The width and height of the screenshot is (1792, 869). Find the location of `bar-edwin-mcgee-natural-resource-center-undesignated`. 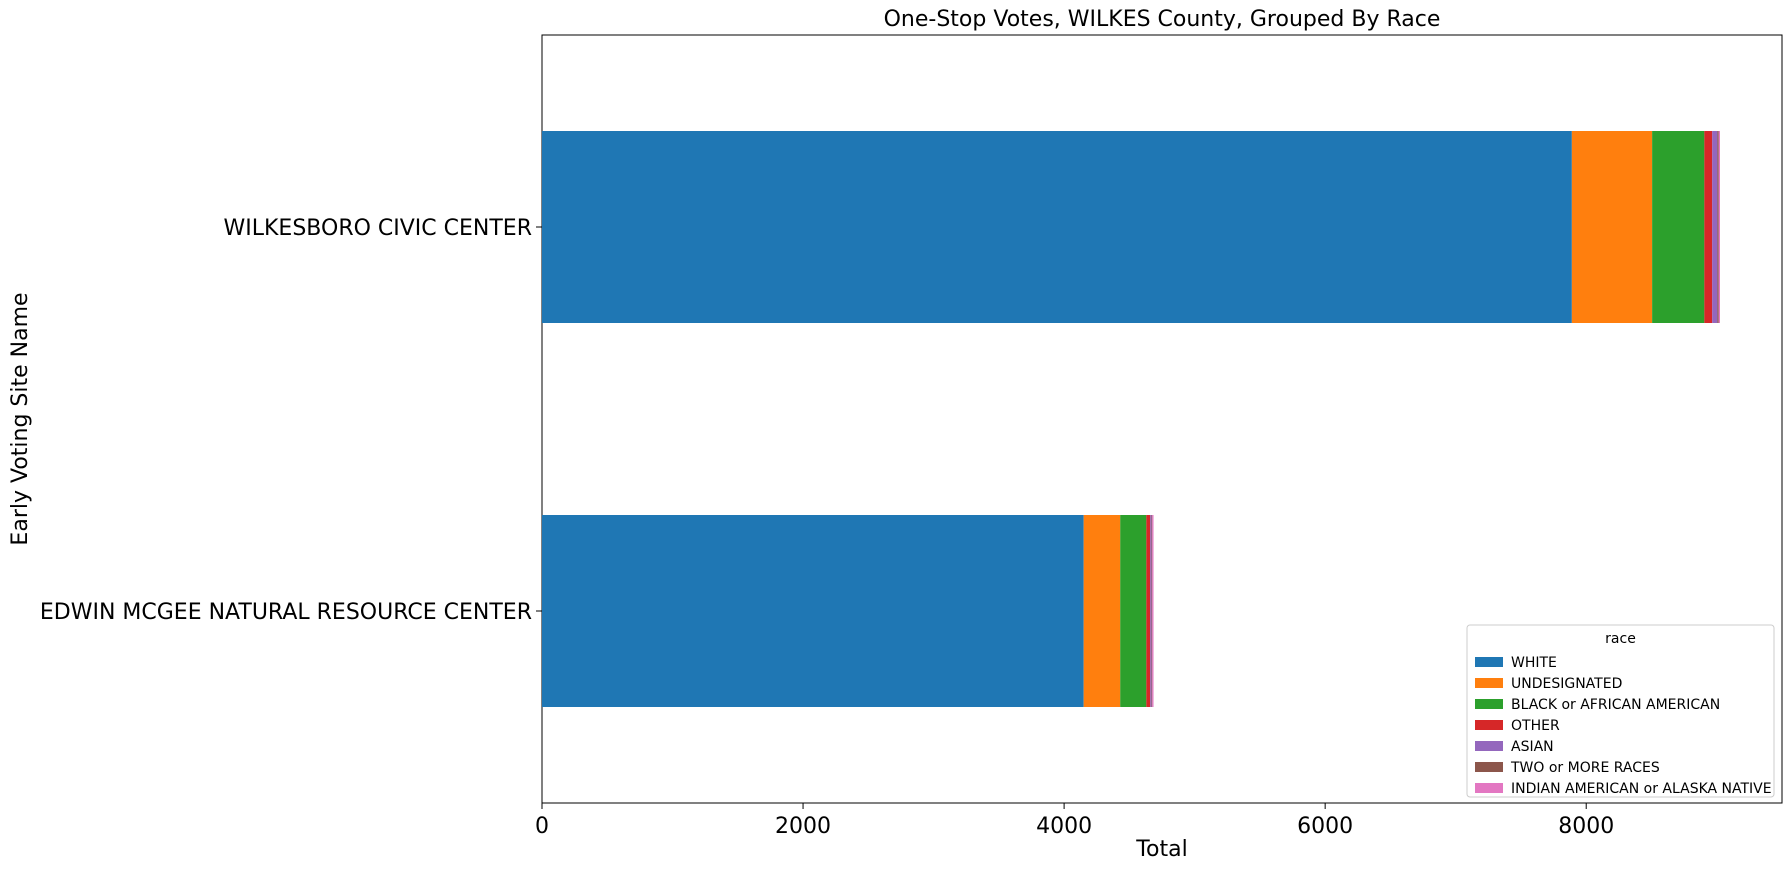

bar-edwin-mcgee-natural-resource-center-undesignated is located at coordinates (1102, 611).